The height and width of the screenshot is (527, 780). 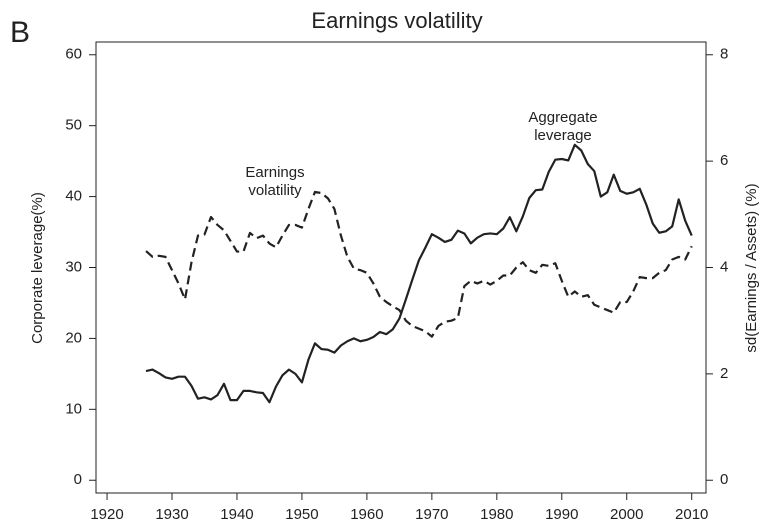 I want to click on x-tick-label: 2010, so click(x=691, y=514).